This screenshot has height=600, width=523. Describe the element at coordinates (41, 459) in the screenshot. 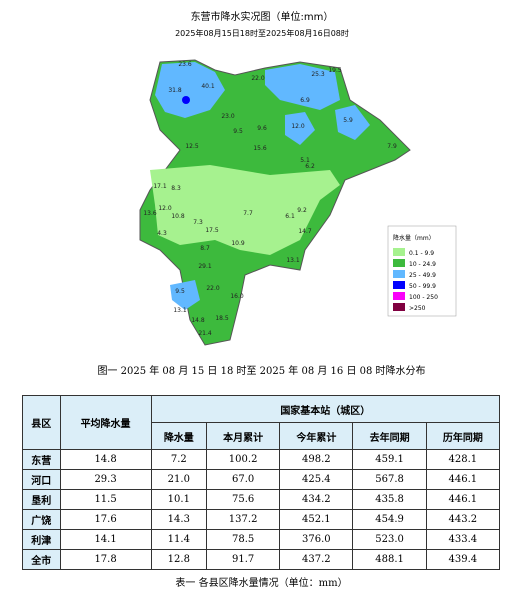

I see `table-cell: 东营` at that location.